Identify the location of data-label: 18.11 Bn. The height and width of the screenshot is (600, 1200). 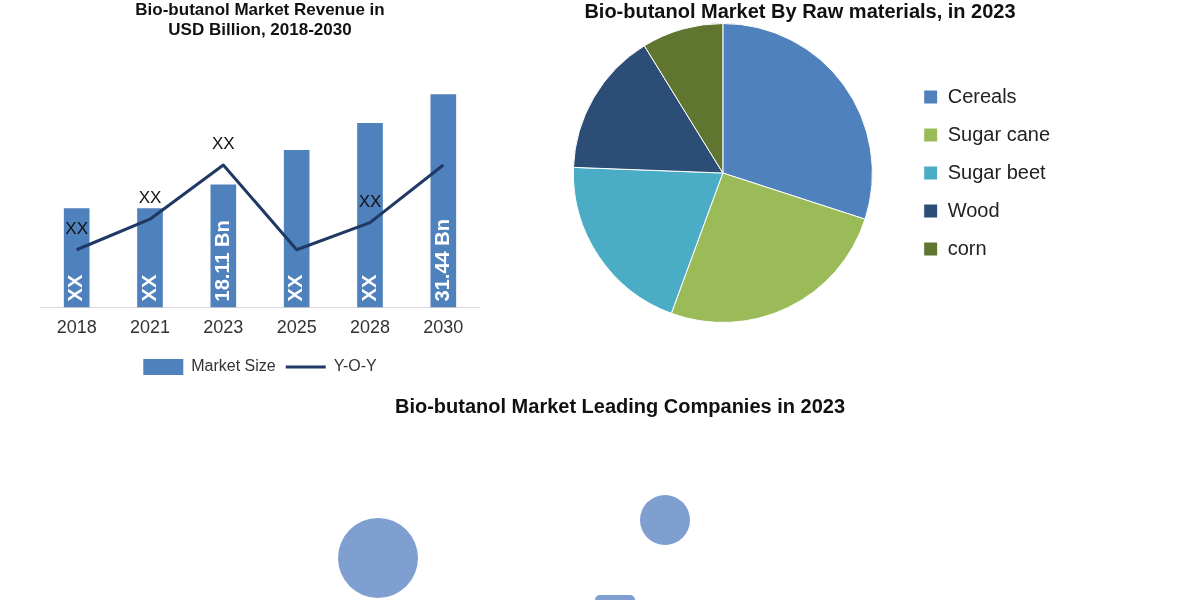
(221, 261).